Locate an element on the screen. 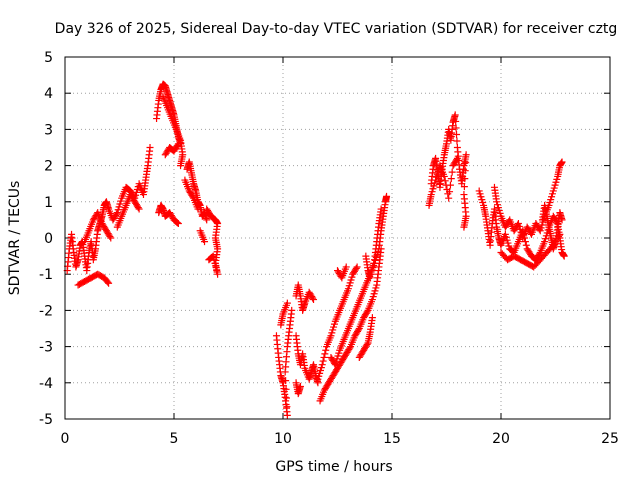  x-tick-label: 25 is located at coordinates (610, 439).